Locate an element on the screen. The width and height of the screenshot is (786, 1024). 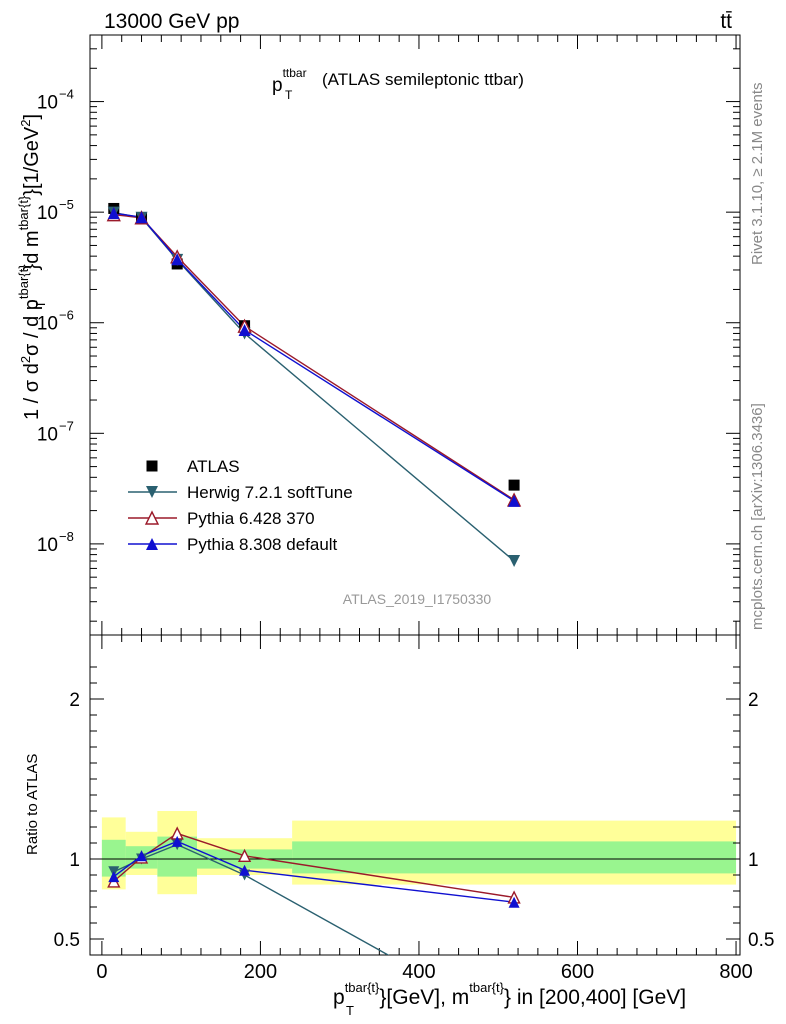
ratio-y-tick-label: 0.5 is located at coordinates (67, 940).